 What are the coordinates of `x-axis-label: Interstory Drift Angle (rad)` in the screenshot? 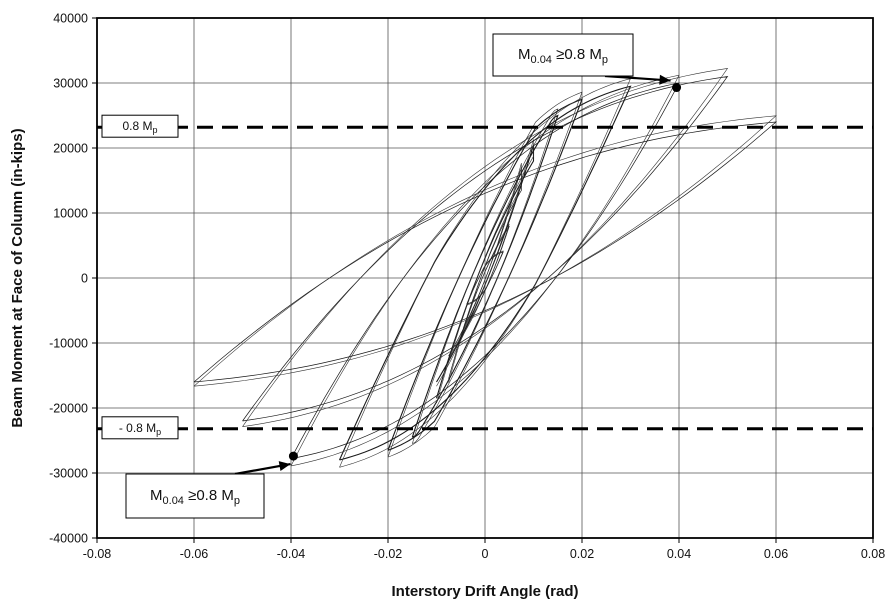 It's located at (485, 591).